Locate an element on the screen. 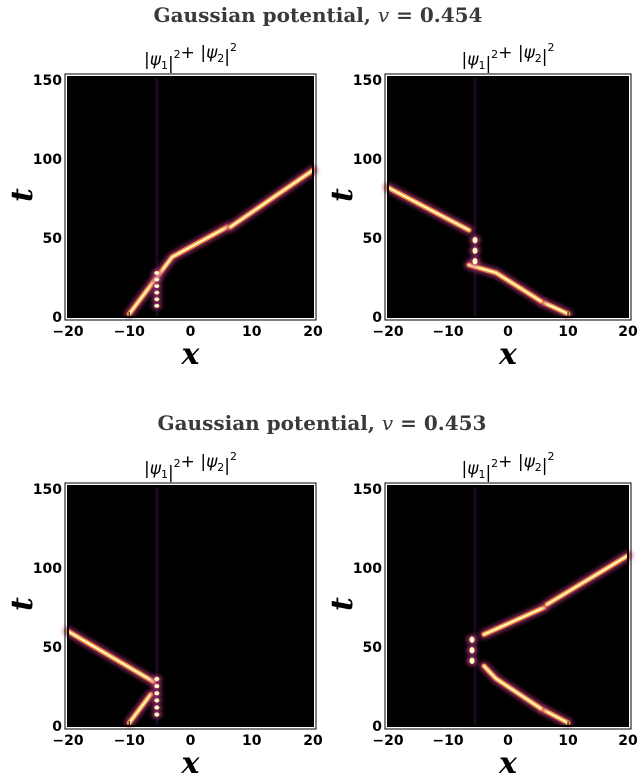  heatmap-background is located at coordinates (190, 606).